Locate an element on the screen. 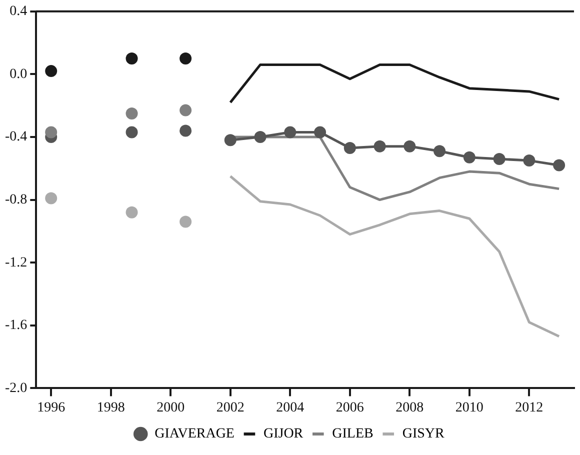  x-tick-label: 2002 is located at coordinates (230, 408).